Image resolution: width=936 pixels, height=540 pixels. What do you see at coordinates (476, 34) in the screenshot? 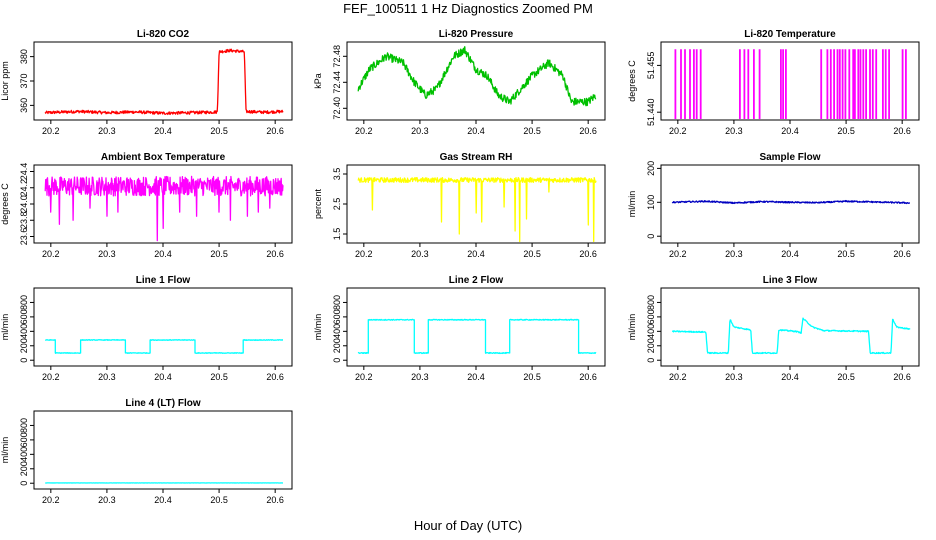
I see `panel-title: Li-820 Pressure` at bounding box center [476, 34].